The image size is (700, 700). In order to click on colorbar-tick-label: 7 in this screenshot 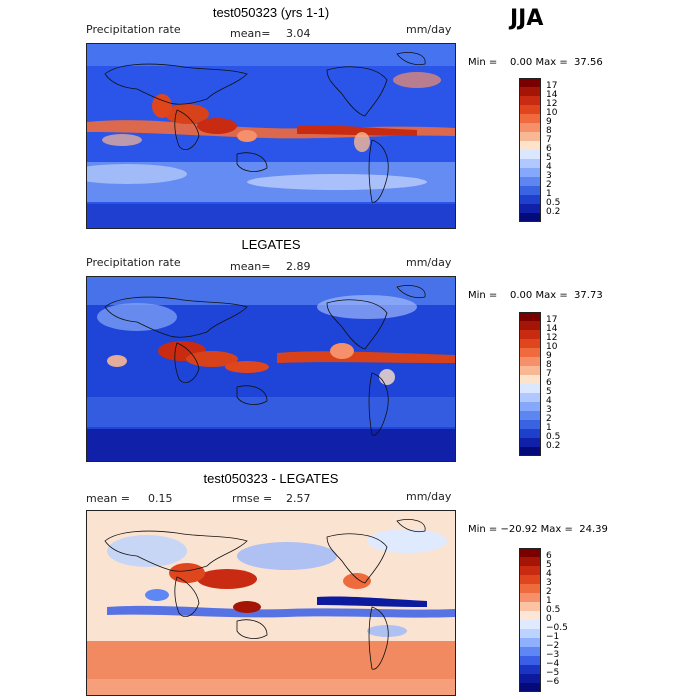, I will do `click(549, 374)`.